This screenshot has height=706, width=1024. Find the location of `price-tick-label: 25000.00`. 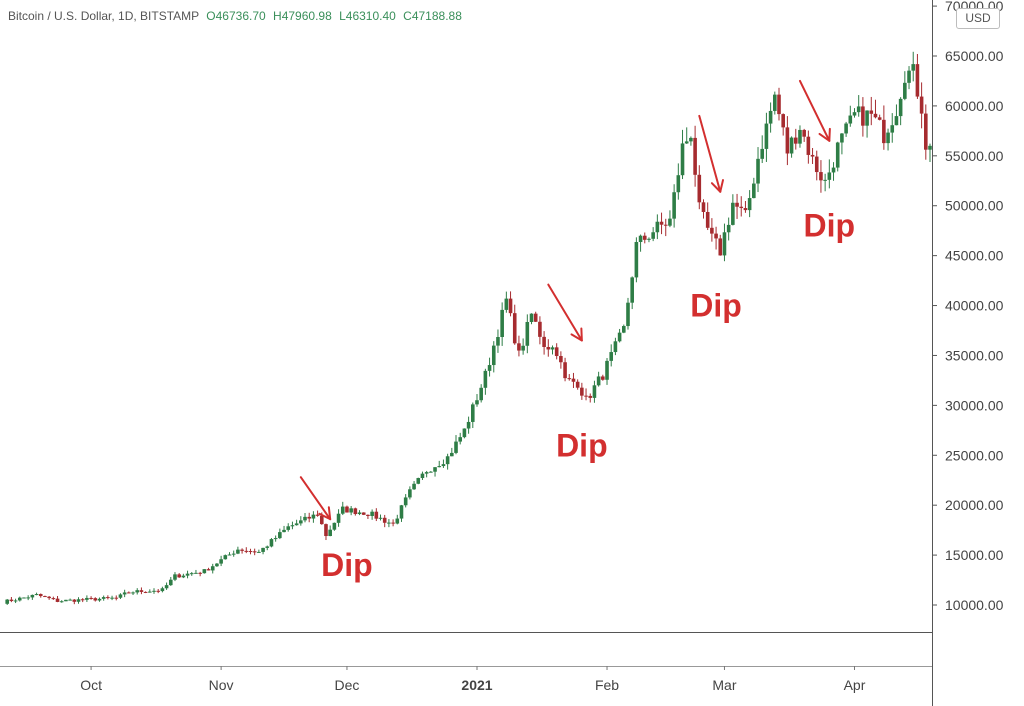

price-tick-label: 25000.00 is located at coordinates (974, 455).